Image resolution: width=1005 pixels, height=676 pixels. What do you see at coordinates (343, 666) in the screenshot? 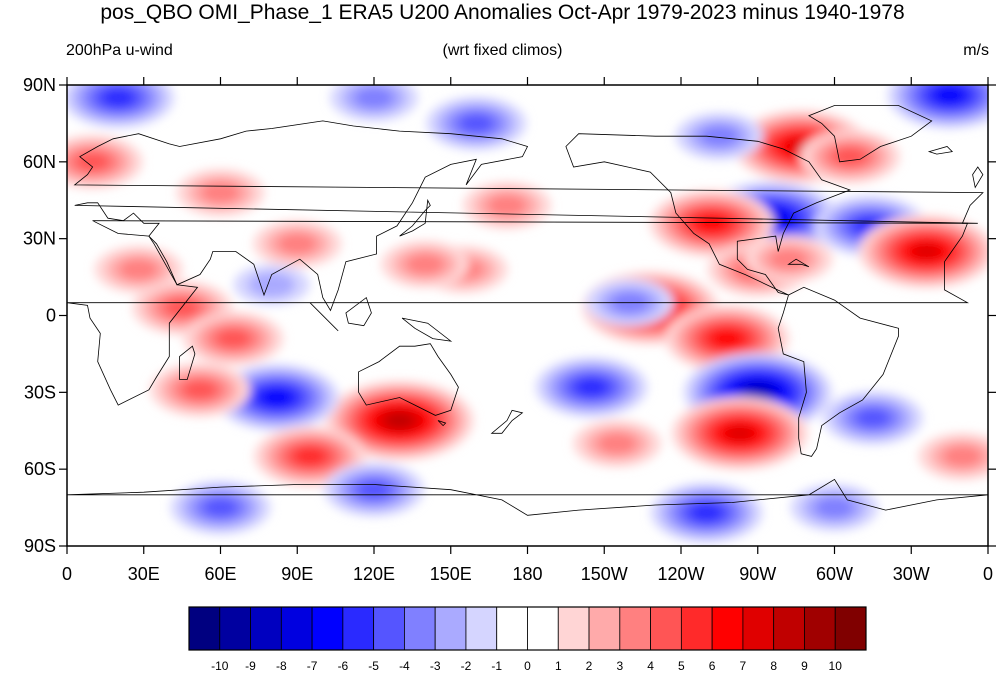
I see `colorbar-label: -6` at bounding box center [343, 666].